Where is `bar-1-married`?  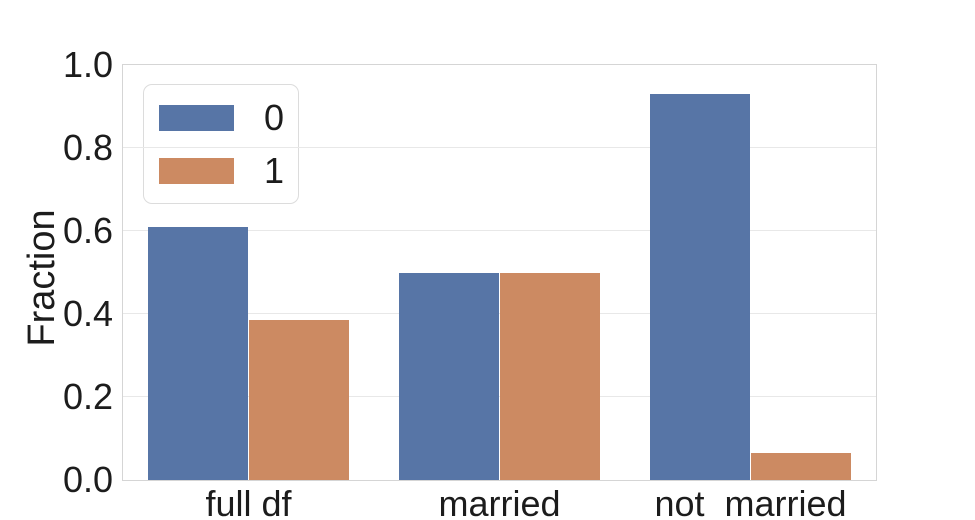
bar-1-married is located at coordinates (549, 376).